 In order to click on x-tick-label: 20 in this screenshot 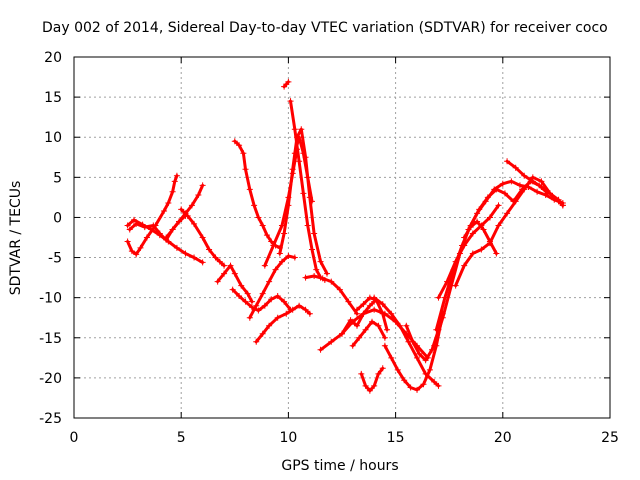, I will do `click(503, 438)`.